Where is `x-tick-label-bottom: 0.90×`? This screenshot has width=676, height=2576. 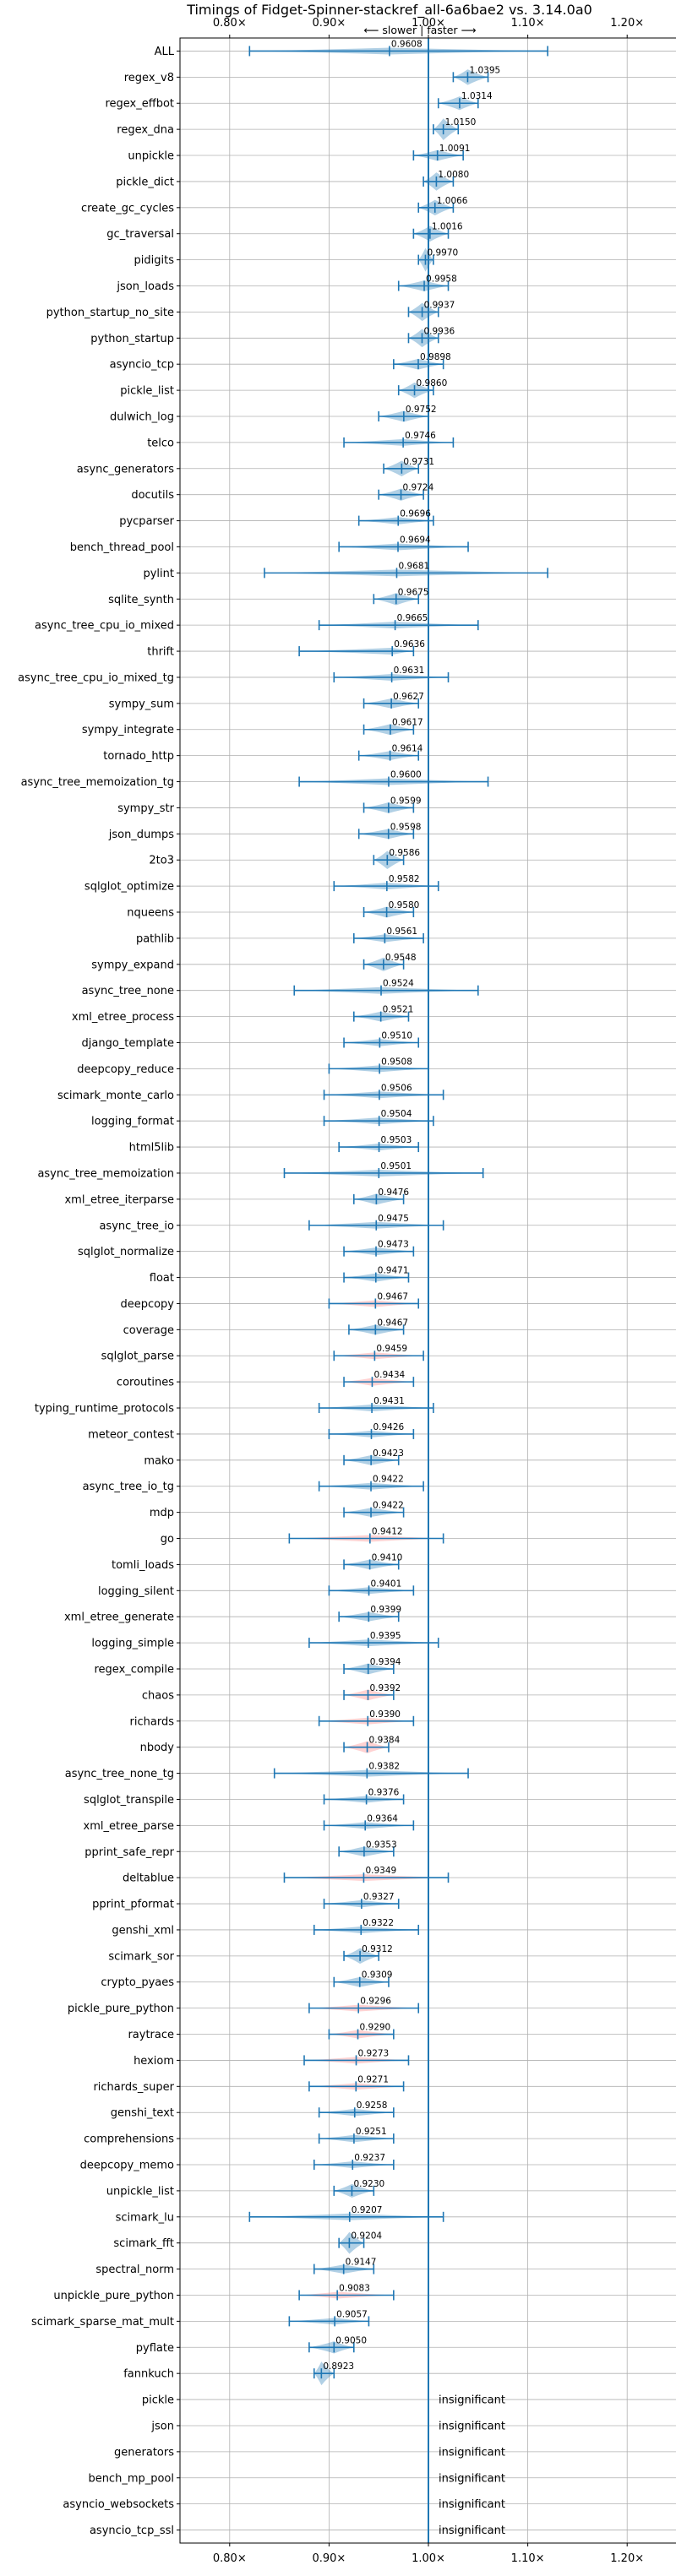
x-tick-label-bottom: 0.90× is located at coordinates (329, 2558).